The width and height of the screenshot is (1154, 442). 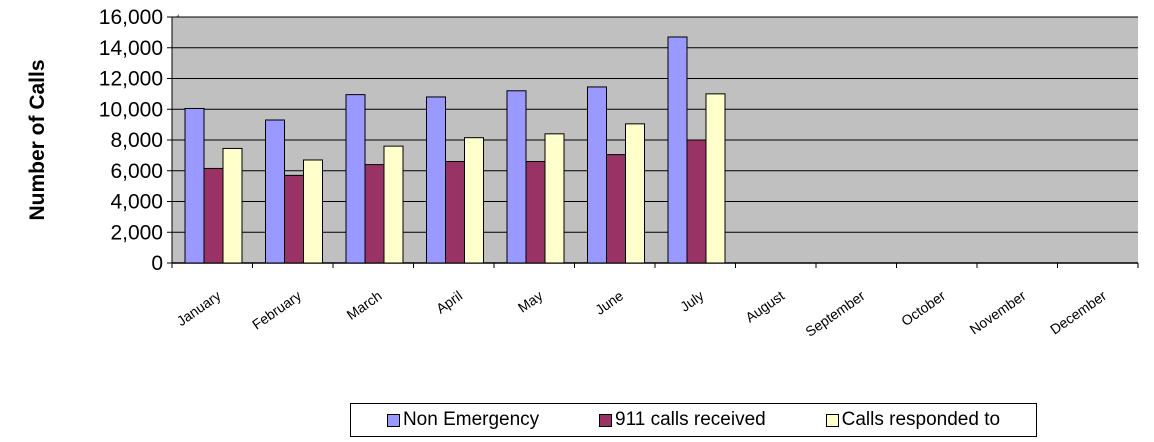 I want to click on x-tick-label: December, so click(x=1078, y=312).